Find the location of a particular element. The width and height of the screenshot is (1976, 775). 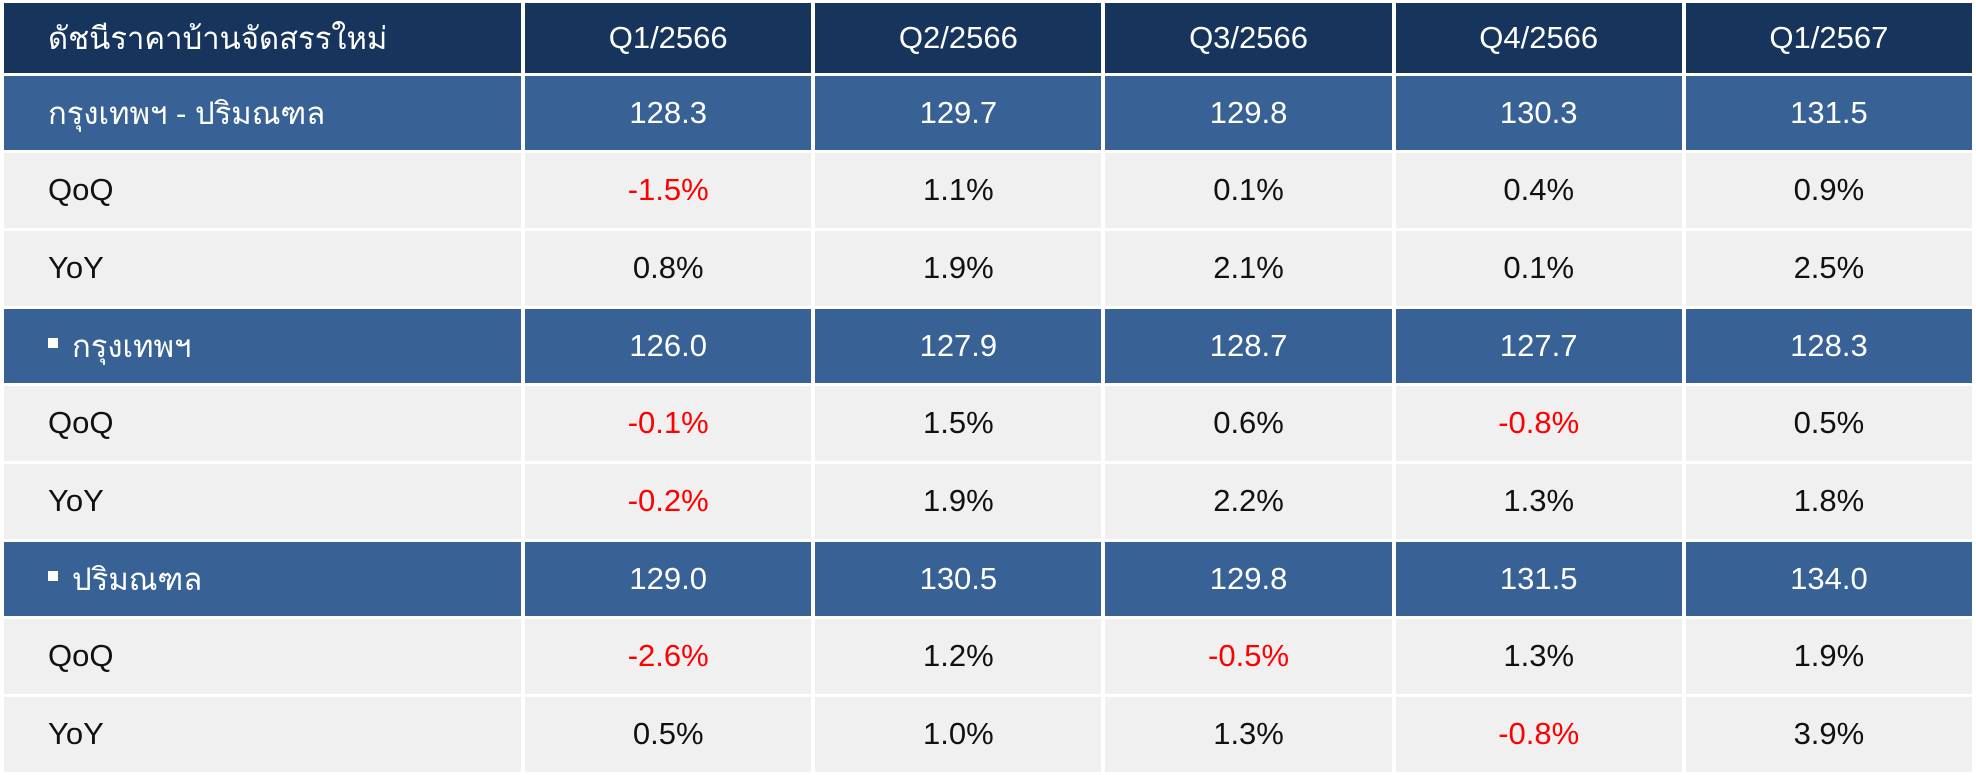

yoy-value: 0.1% is located at coordinates (1538, 268).